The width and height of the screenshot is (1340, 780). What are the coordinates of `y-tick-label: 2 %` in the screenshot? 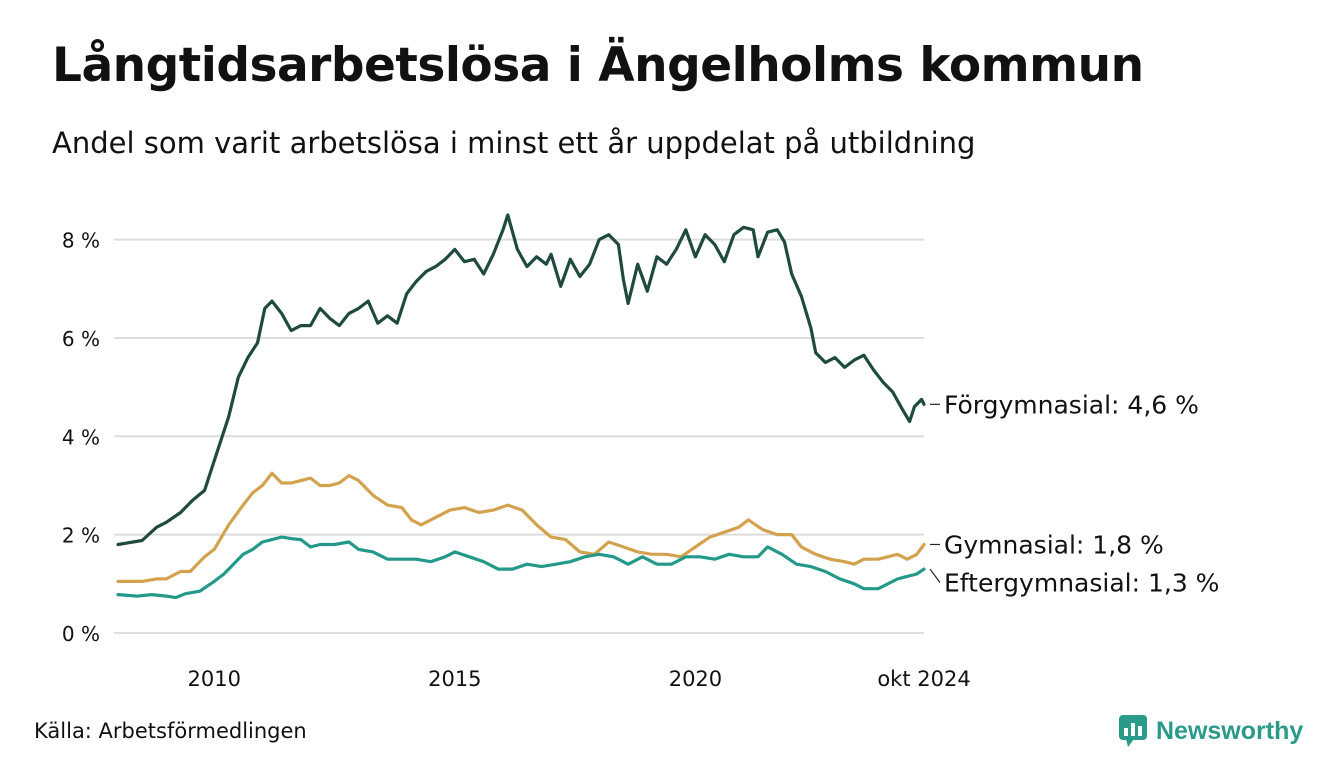 It's located at (81, 536).